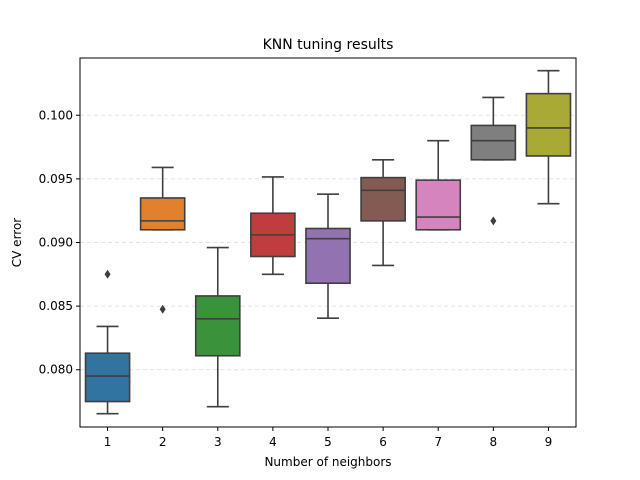 The height and width of the screenshot is (480, 640). What do you see at coordinates (549, 442) in the screenshot?
I see `x-tick-label: 9` at bounding box center [549, 442].